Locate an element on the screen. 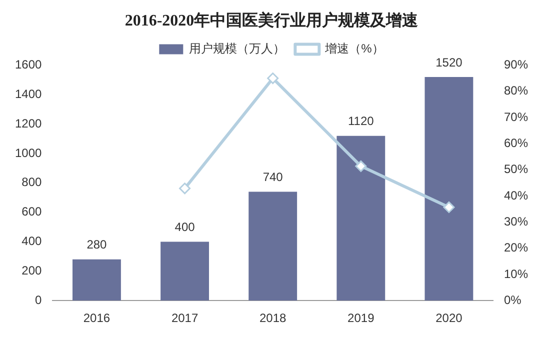  x-tick-label: 2017 is located at coordinates (184, 318).